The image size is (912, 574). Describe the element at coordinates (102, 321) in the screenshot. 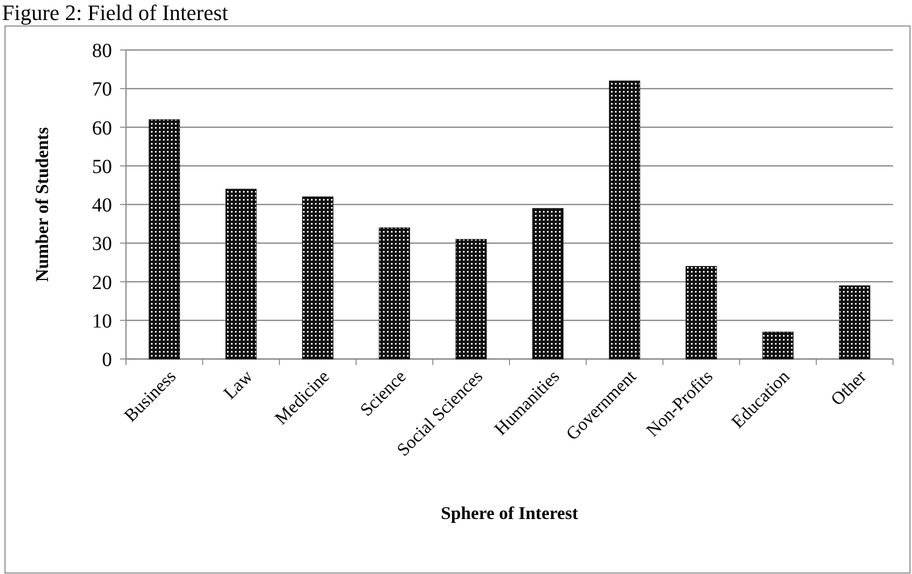

I see `y-tick-label: 10` at that location.